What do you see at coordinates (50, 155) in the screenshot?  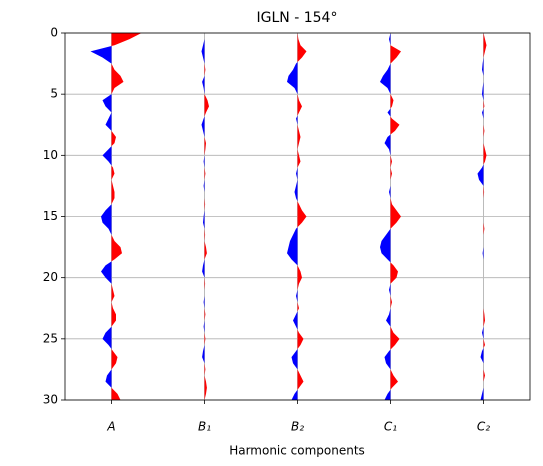 I see `y-tick-label: 10` at bounding box center [50, 155].